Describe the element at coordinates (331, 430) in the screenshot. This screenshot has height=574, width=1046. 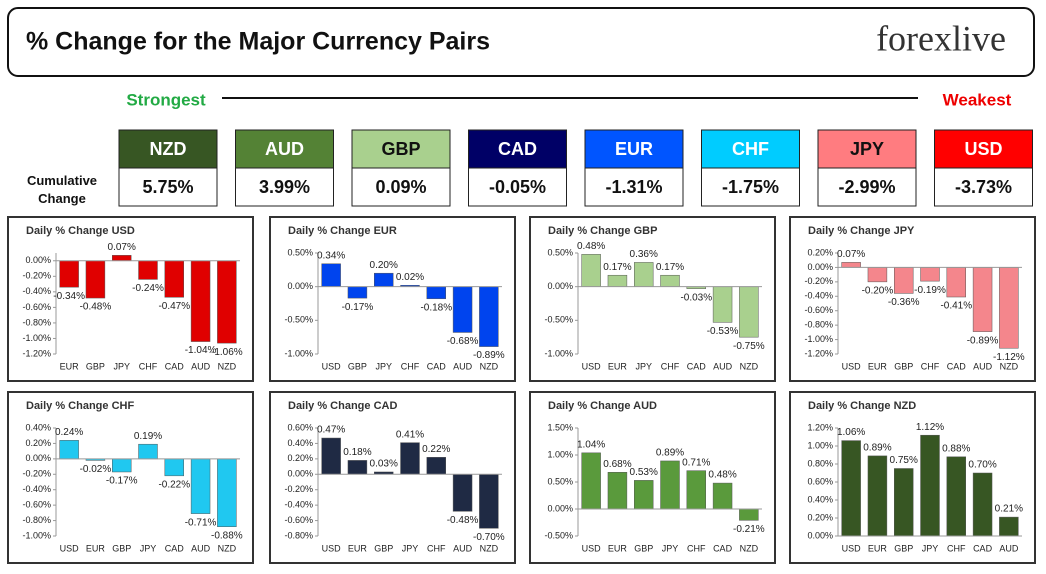
I see `value-label: 0.47%` at that location.